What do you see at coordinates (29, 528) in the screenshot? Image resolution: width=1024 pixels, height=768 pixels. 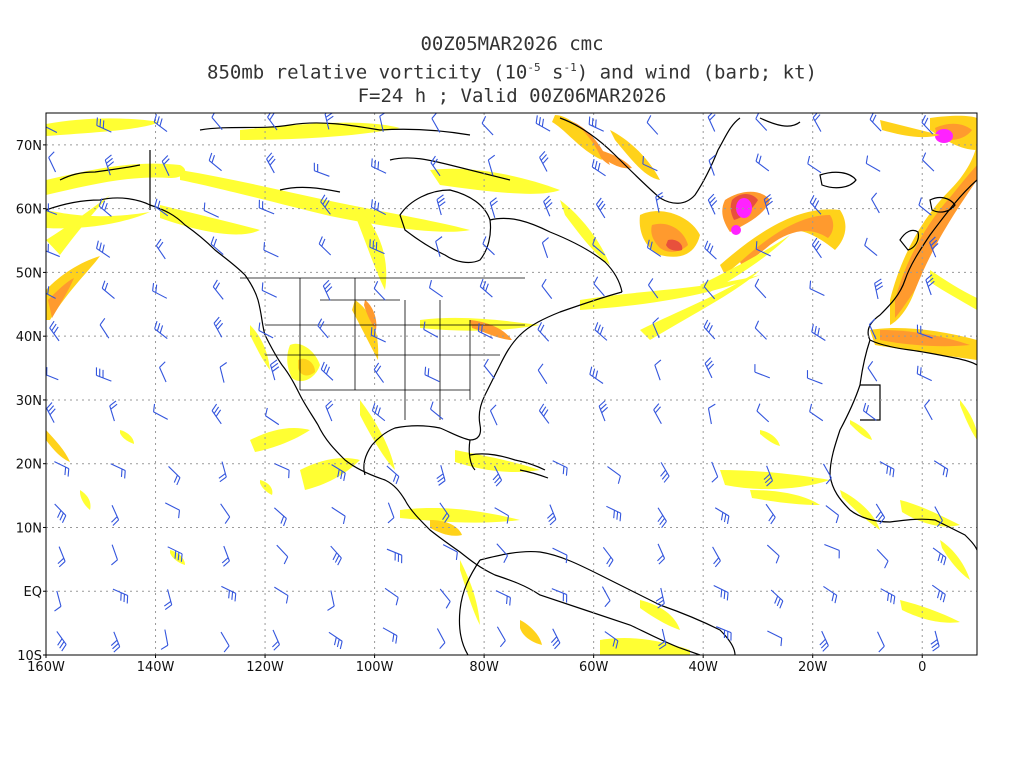 I see `lat-tick-label: 10N` at bounding box center [29, 528].